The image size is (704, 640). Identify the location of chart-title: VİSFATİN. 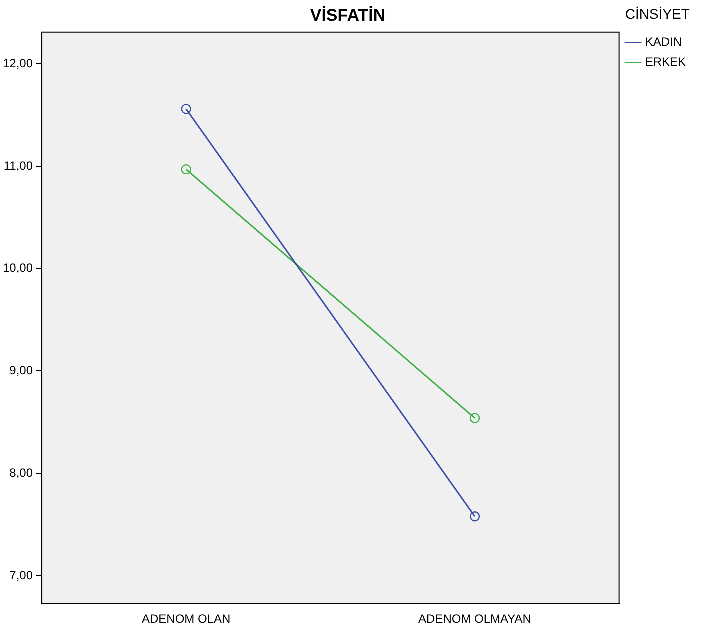
(348, 15).